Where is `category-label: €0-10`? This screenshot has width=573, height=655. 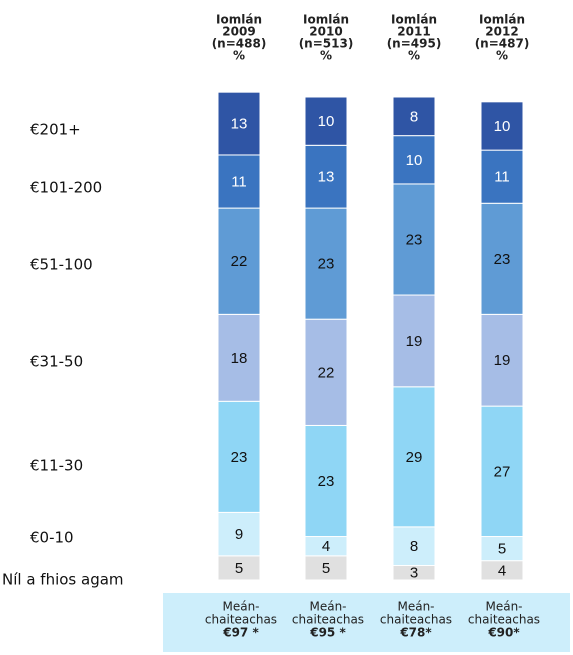
category-label: €0-10 is located at coordinates (52, 538).